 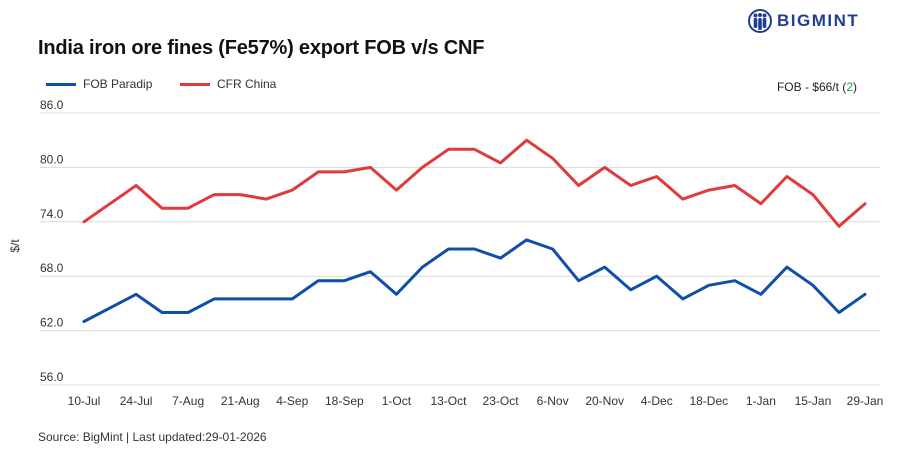 What do you see at coordinates (292, 401) in the screenshot?
I see `x-tick-label: 4-Sep` at bounding box center [292, 401].